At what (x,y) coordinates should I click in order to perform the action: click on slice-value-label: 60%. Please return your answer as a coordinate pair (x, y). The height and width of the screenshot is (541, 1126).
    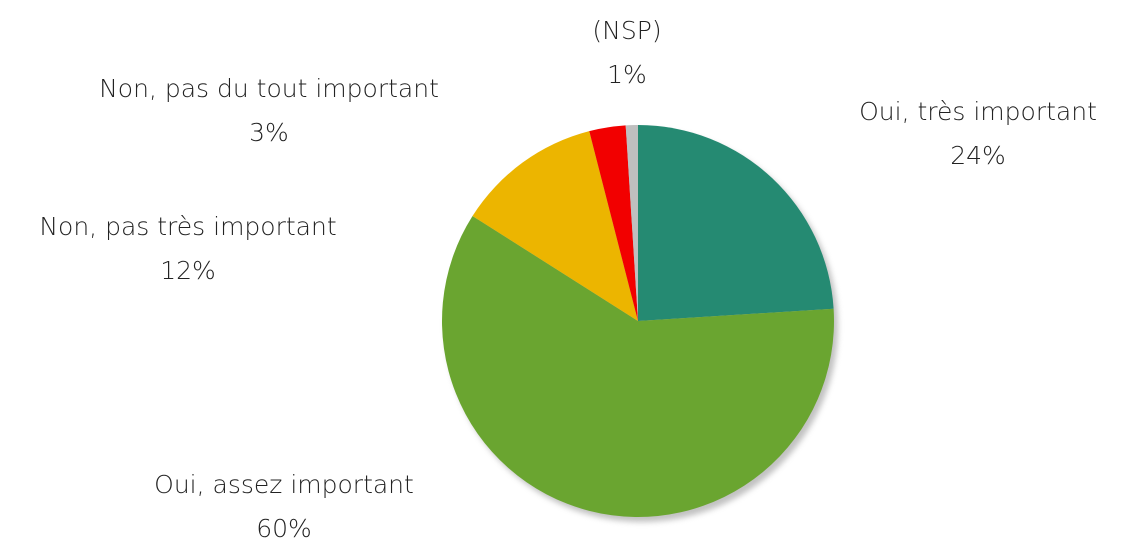
    Looking at the image, I should click on (284, 527).